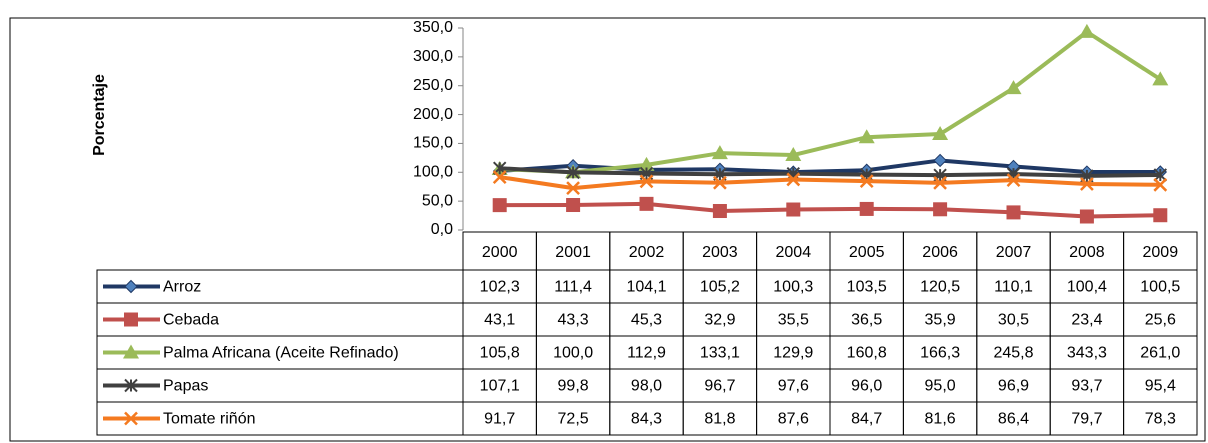  What do you see at coordinates (794, 252) in the screenshot?
I see `x-tick-label: 2004` at bounding box center [794, 252].